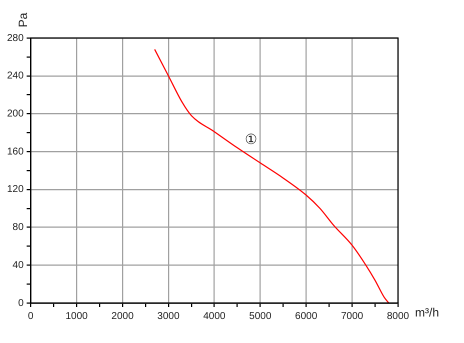 The image size is (464, 343). What do you see at coordinates (31, 316) in the screenshot?
I see `x-tick-label: 0` at bounding box center [31, 316].